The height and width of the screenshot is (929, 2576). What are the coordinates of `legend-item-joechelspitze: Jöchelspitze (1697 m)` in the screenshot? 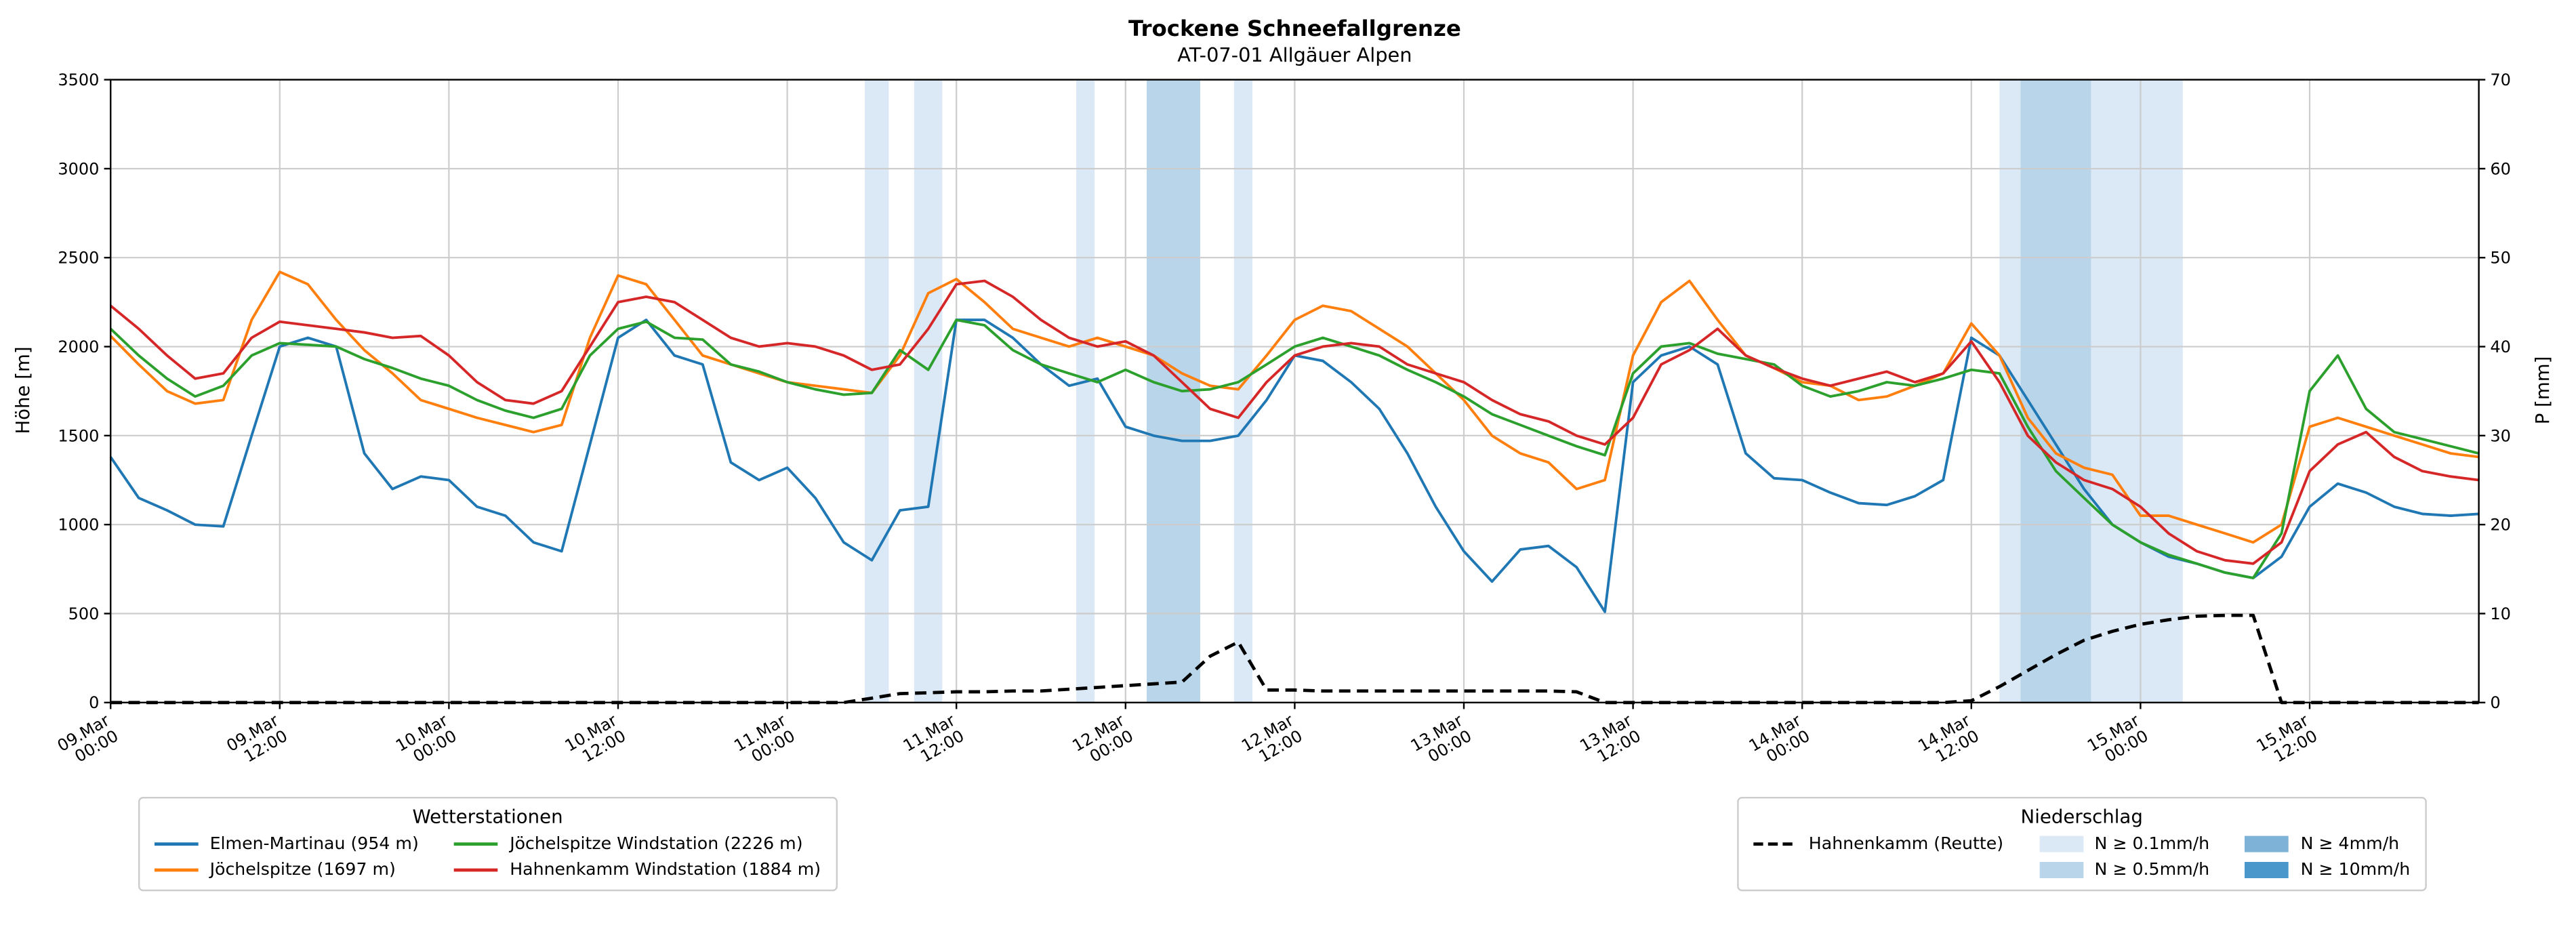 It's located at (287, 869).